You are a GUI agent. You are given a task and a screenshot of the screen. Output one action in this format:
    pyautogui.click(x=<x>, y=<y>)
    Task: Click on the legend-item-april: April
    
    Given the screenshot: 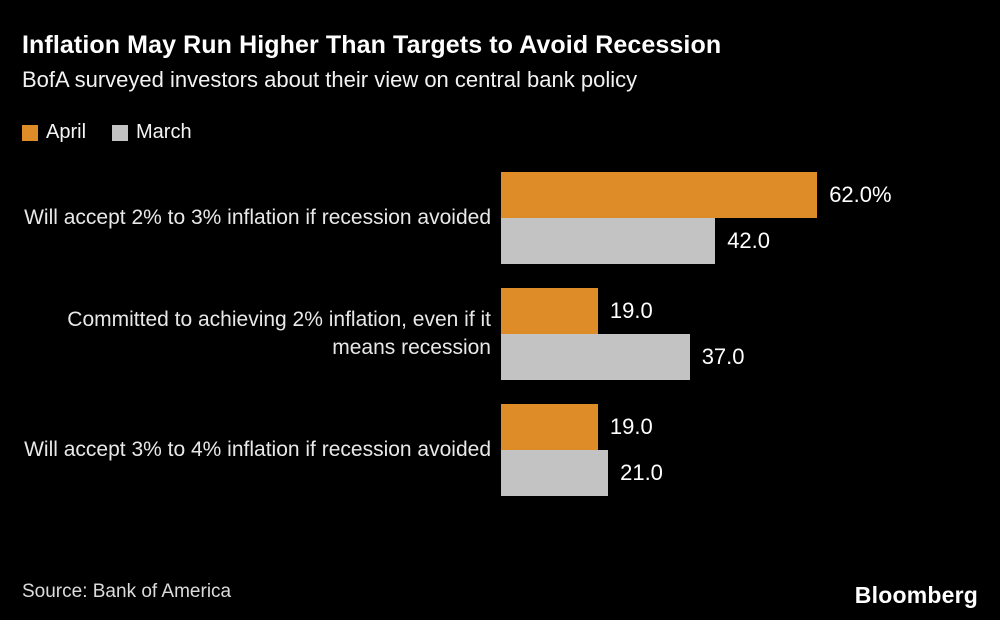 What is the action you would take?
    pyautogui.click(x=54, y=132)
    